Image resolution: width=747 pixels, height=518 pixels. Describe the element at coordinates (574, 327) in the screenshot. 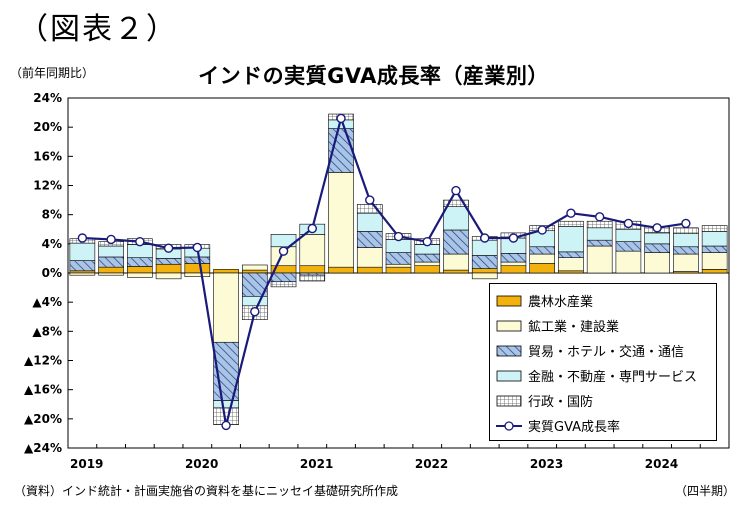

I see `legend-label-mining: 鉱工業・建設業` at that location.